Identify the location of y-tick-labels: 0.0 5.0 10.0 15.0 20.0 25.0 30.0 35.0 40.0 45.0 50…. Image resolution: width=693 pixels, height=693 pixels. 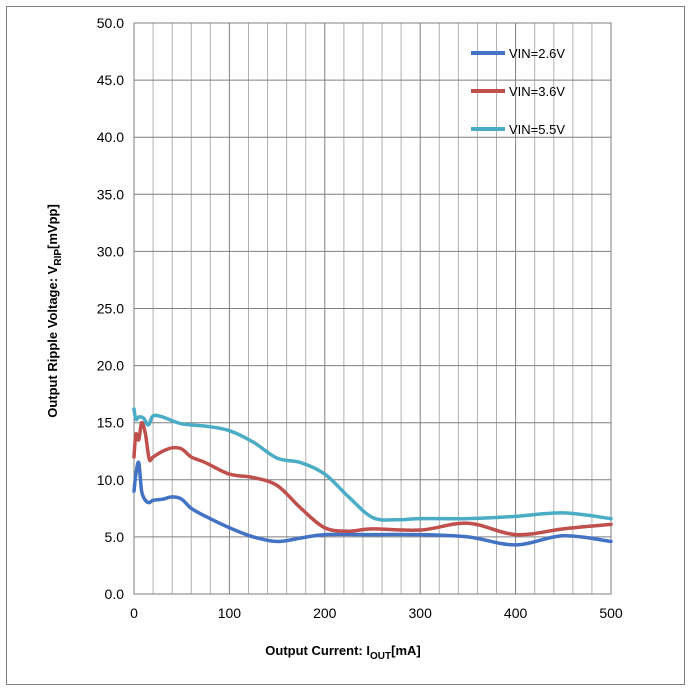
(110, 308).